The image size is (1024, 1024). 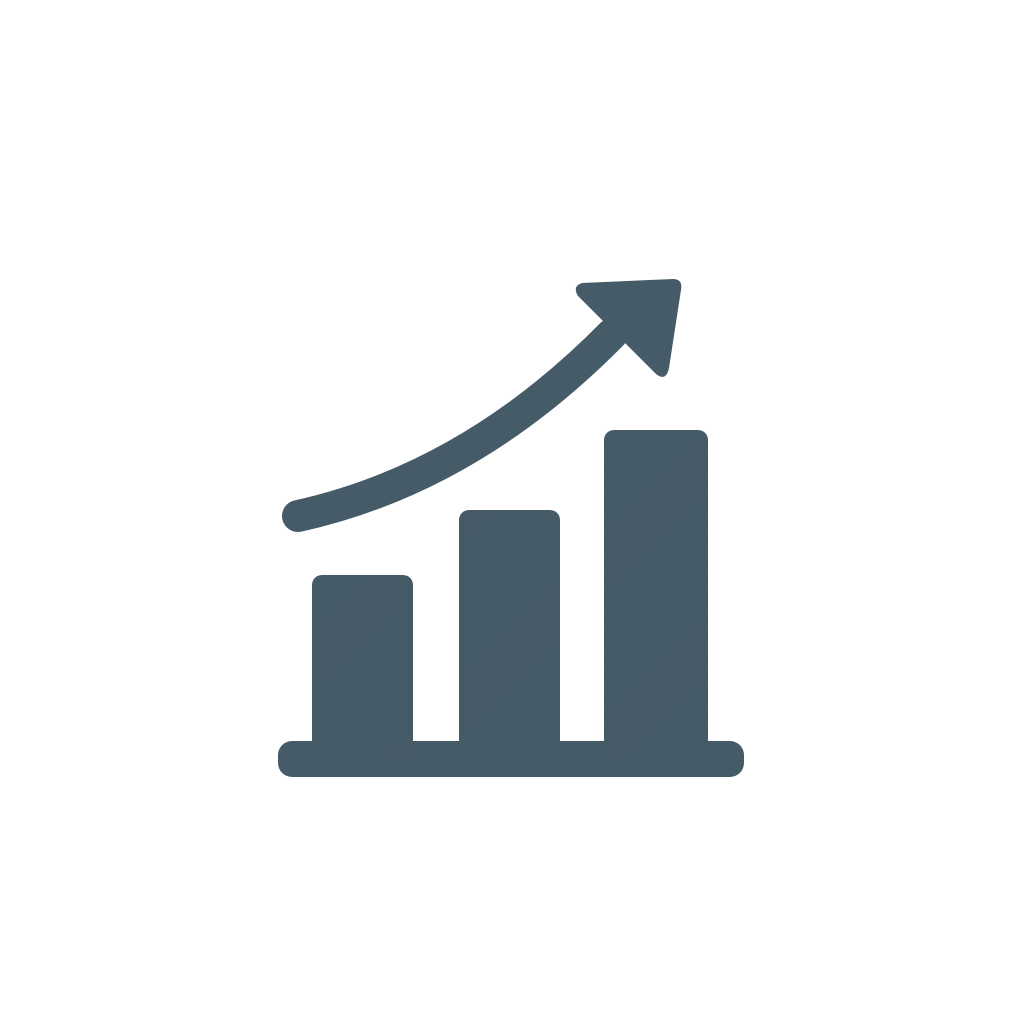 I want to click on trend-arrow-head, so click(x=628, y=328).